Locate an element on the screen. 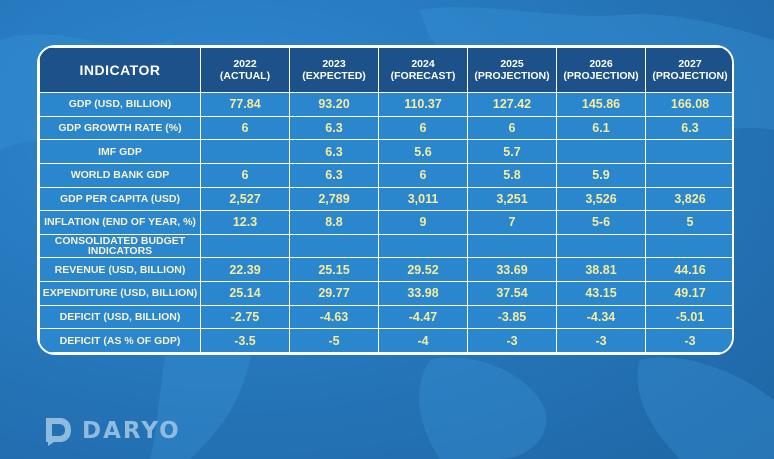  year-column-header: 2022 (ACTUAL) is located at coordinates (245, 70).